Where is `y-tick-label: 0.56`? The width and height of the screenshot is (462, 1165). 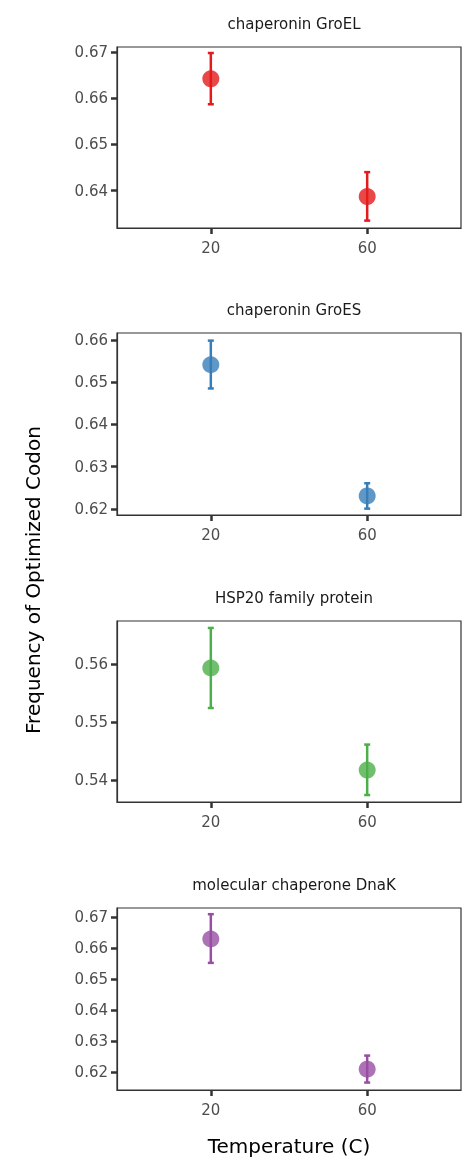
y-tick-label: 0.56 is located at coordinates (91, 663).